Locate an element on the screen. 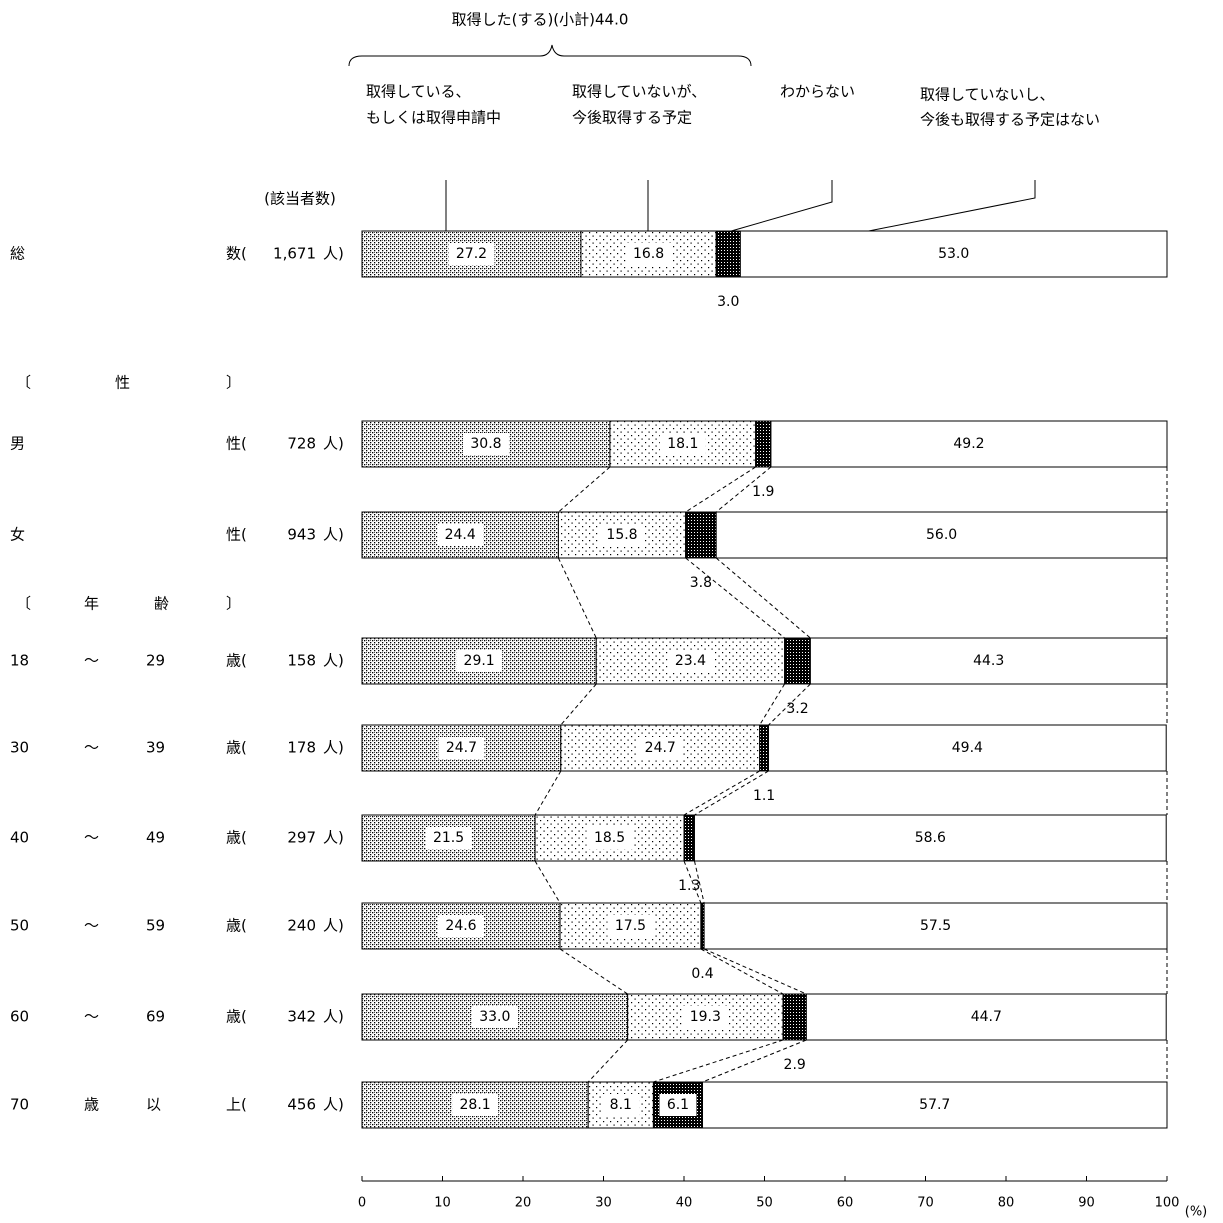 The image size is (1223, 1223). data-label: 8.1 is located at coordinates (621, 1105).